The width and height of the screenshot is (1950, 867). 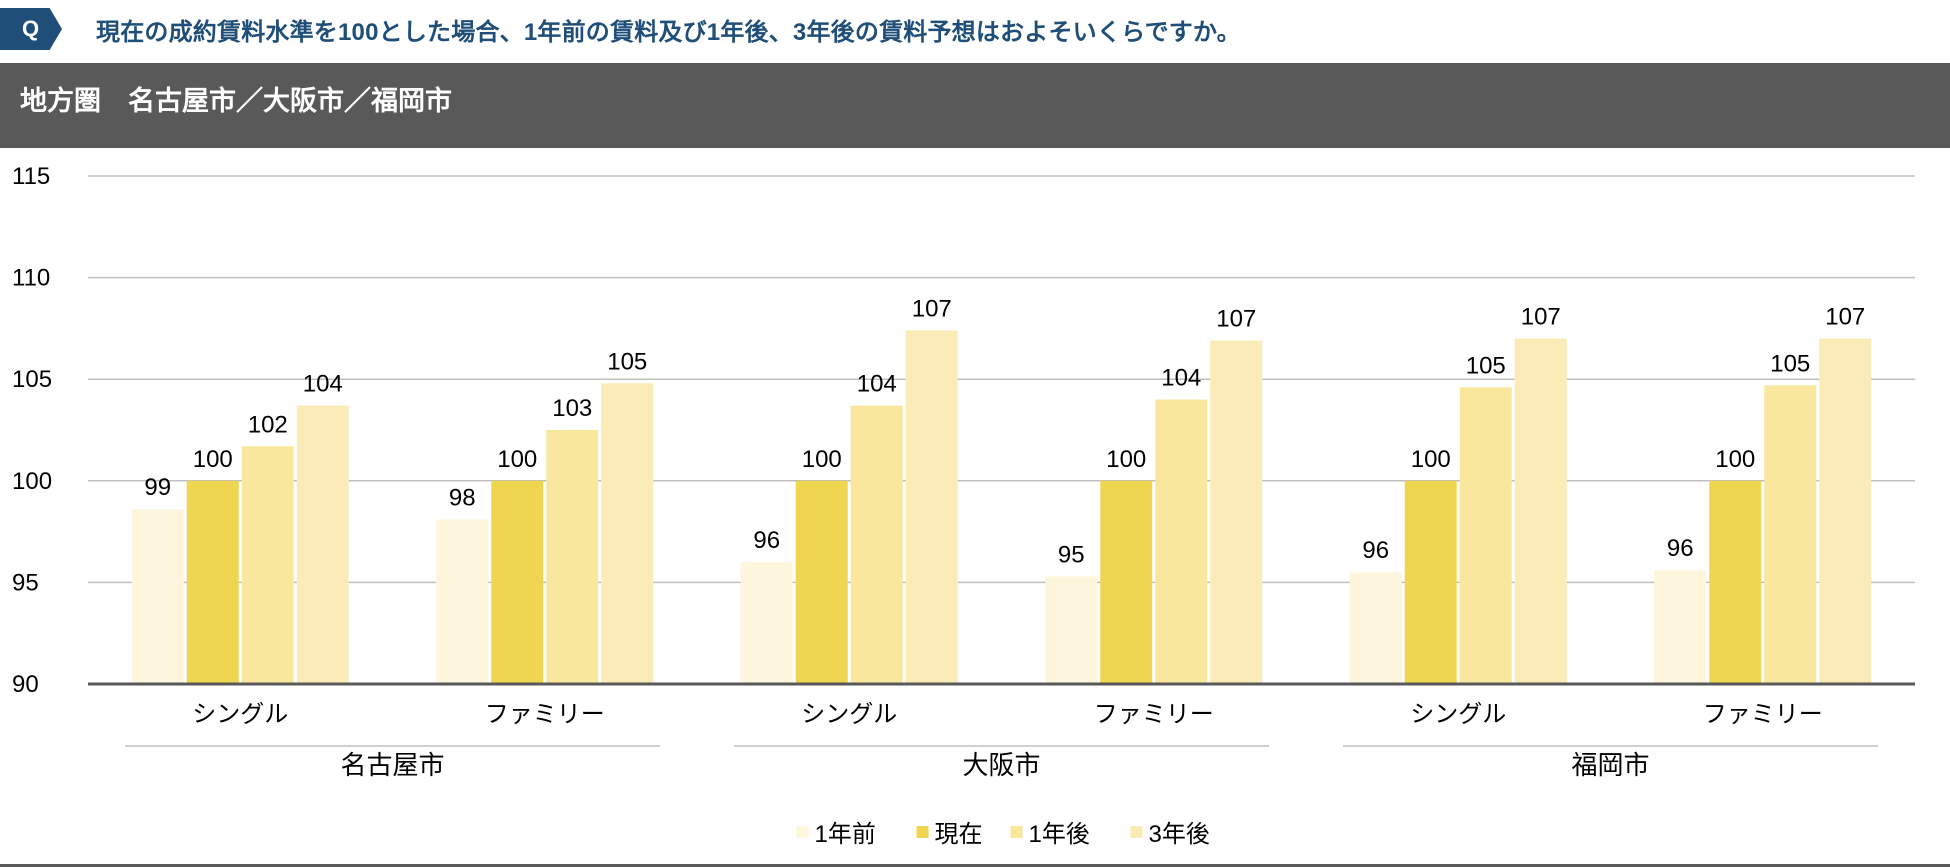 What do you see at coordinates (845, 834) in the screenshot?
I see `legend-label: 1年前` at bounding box center [845, 834].